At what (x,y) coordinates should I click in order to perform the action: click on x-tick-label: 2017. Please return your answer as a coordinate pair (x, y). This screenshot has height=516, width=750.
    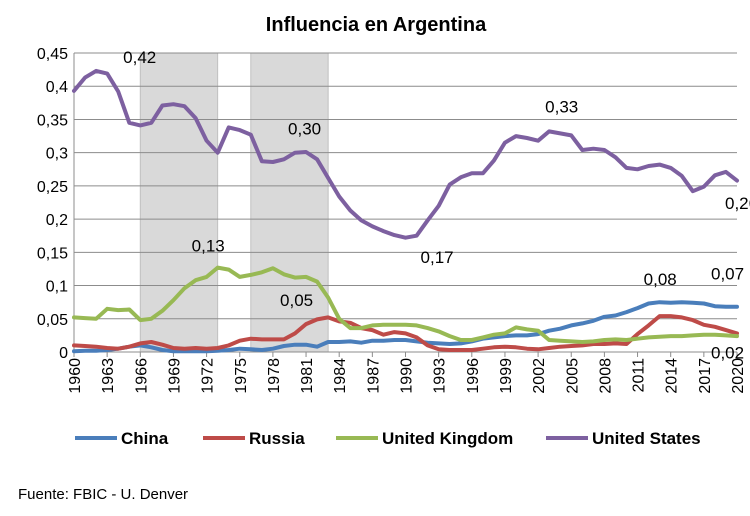
    Looking at the image, I should click on (705, 376).